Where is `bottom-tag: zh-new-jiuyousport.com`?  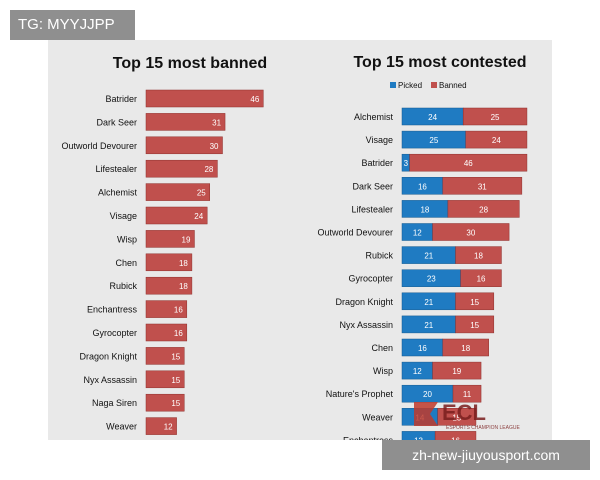 bottom-tag: zh-new-jiuyousport.com is located at coordinates (486, 455).